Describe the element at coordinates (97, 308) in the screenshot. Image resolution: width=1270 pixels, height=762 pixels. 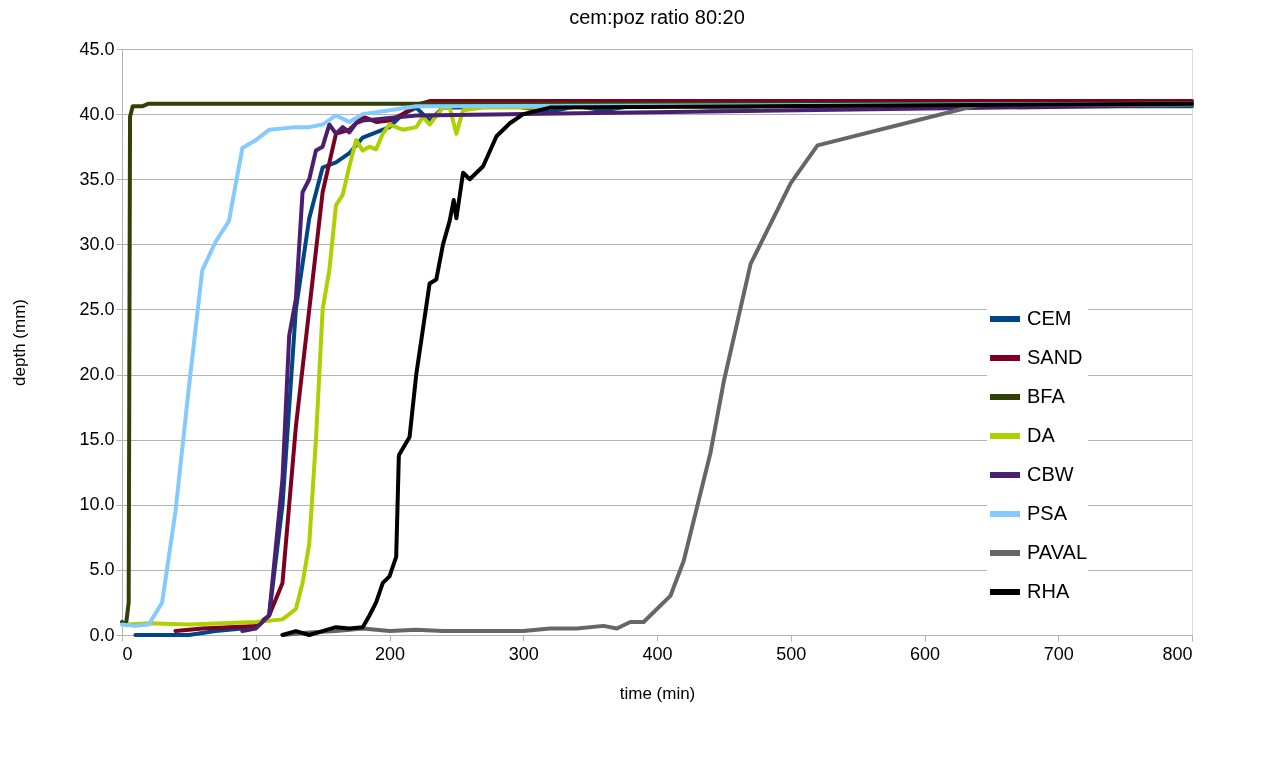
I see `y-tick-label: 25.0` at that location.